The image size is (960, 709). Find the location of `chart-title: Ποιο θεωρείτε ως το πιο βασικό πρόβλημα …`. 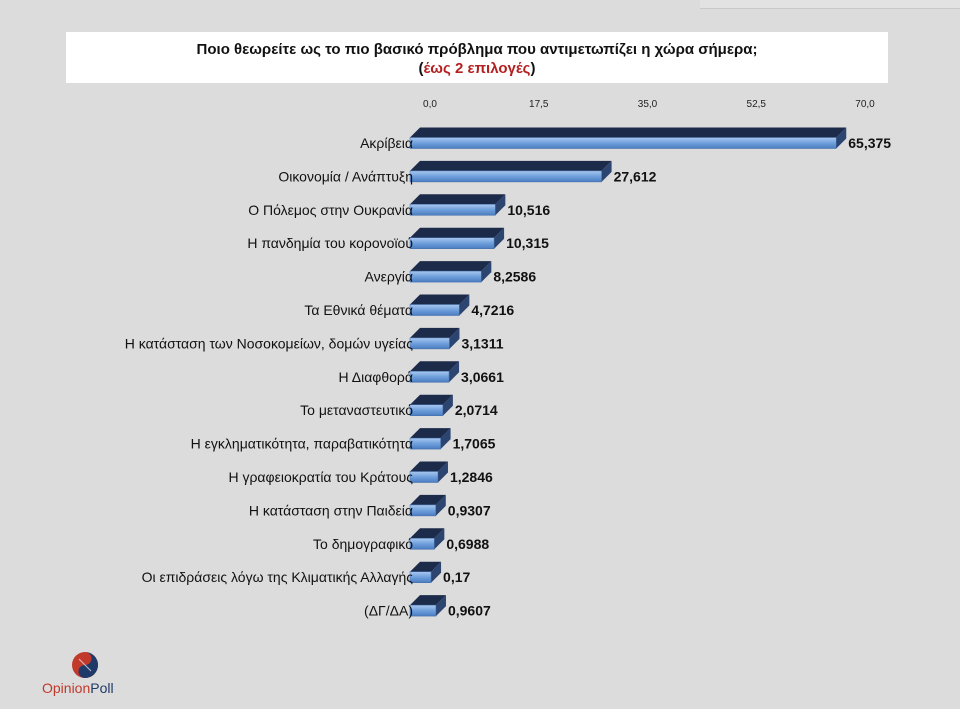

chart-title: Ποιο θεωρείτε ως το πιο βασικό πρόβλημα … is located at coordinates (477, 49).